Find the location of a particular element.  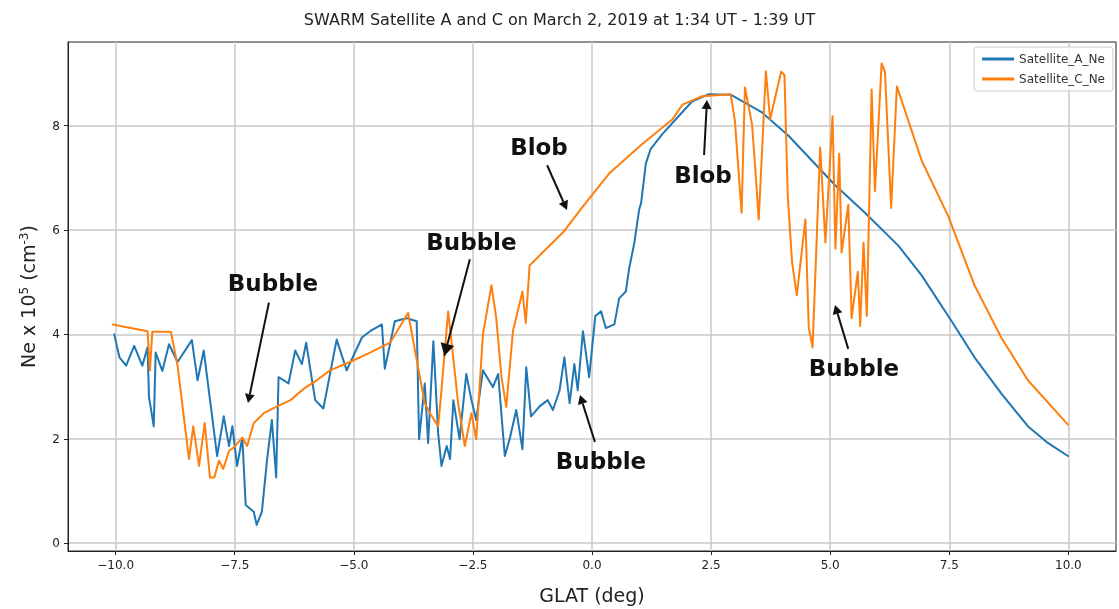

x-axis-title: GLAT (deg) is located at coordinates (592, 594).